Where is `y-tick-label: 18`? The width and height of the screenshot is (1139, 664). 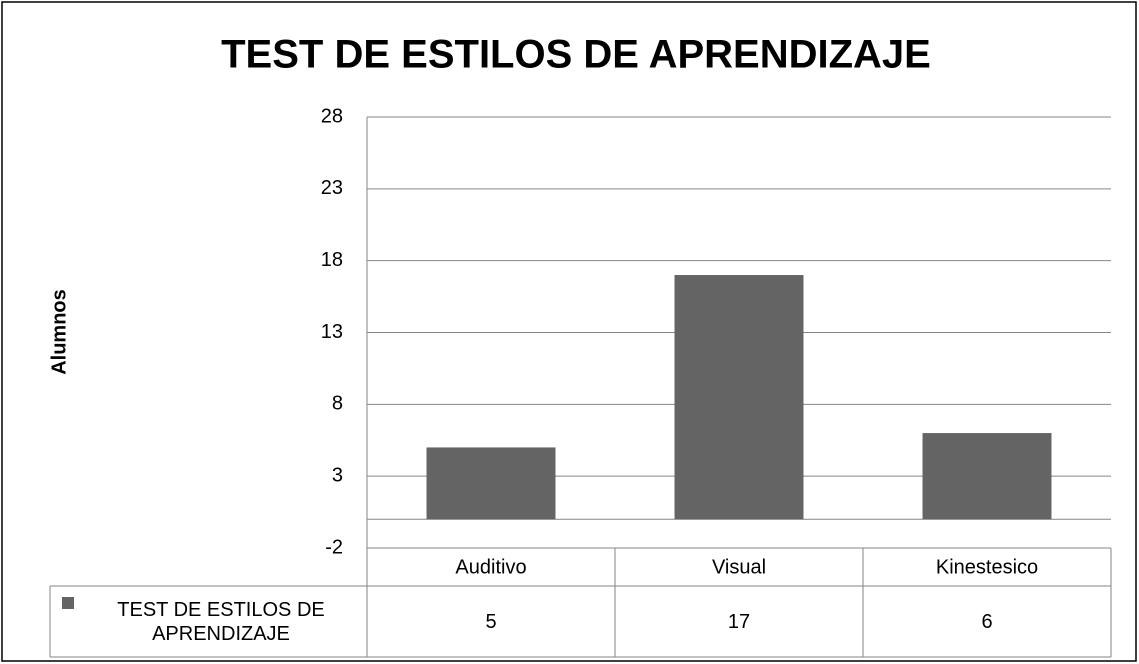 y-tick-label: 18 is located at coordinates (332, 260).